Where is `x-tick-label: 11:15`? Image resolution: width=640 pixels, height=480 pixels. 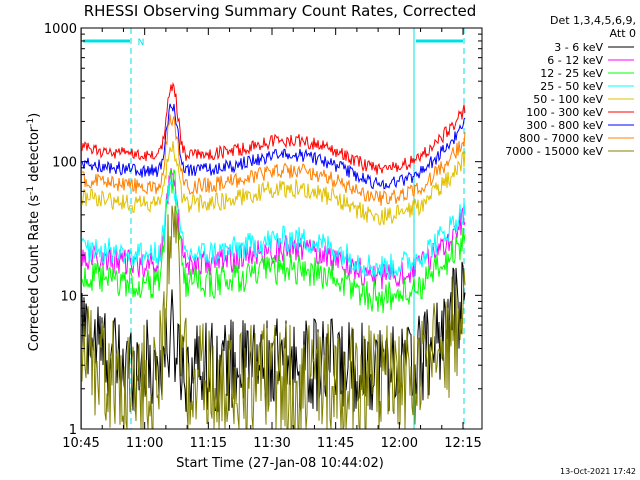 x-tick-label: 11:15 is located at coordinates (208, 443).